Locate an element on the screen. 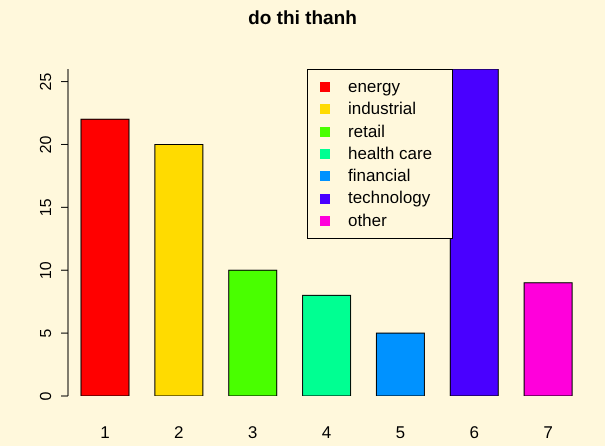 The height and width of the screenshot is (446, 605). x-tick-label: 7 is located at coordinates (548, 432).